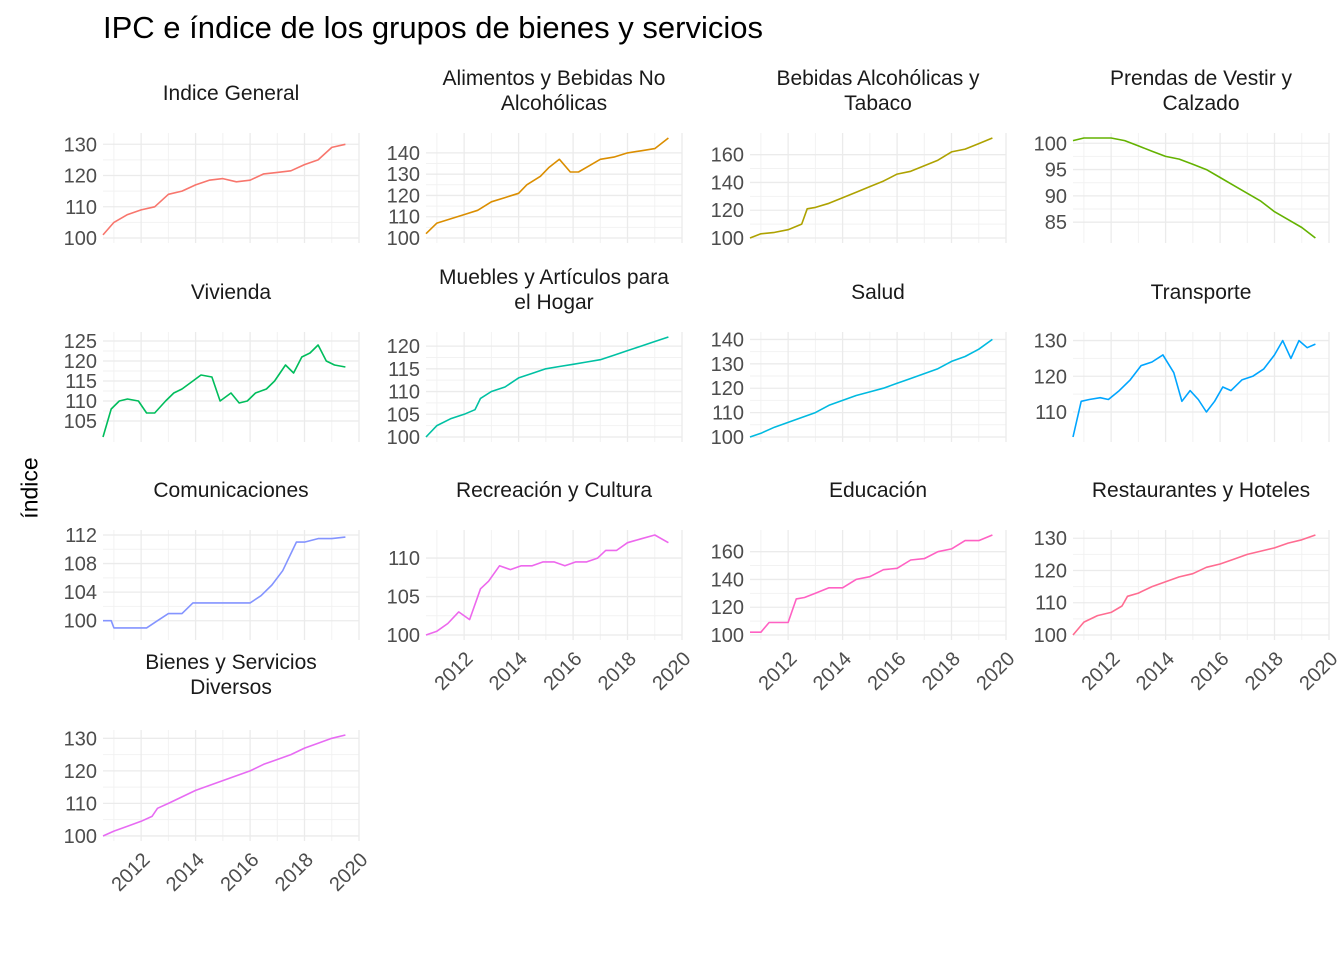 Image resolution: width=1344 pixels, height=960 pixels. What do you see at coordinates (1201, 490) in the screenshot?
I see `panel-title: Restaurantes y Hoteles` at bounding box center [1201, 490].